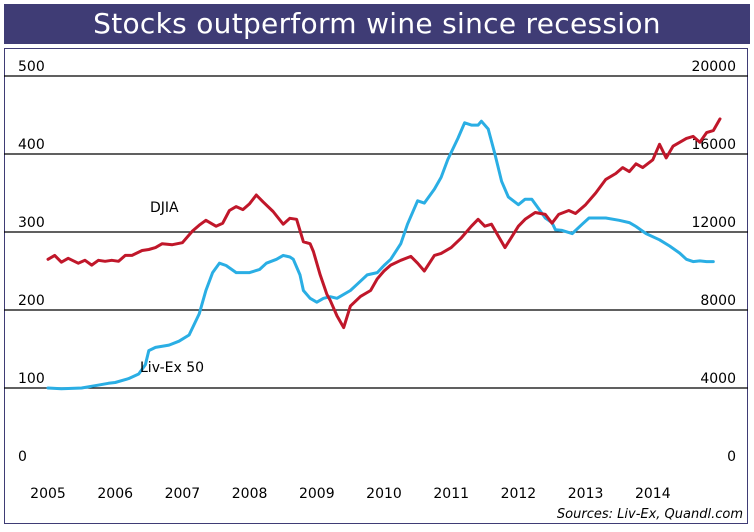 The width and height of the screenshot is (754, 532). I want to click on series-labels: Liv-Ex 50 DJIA, so click(172, 288).